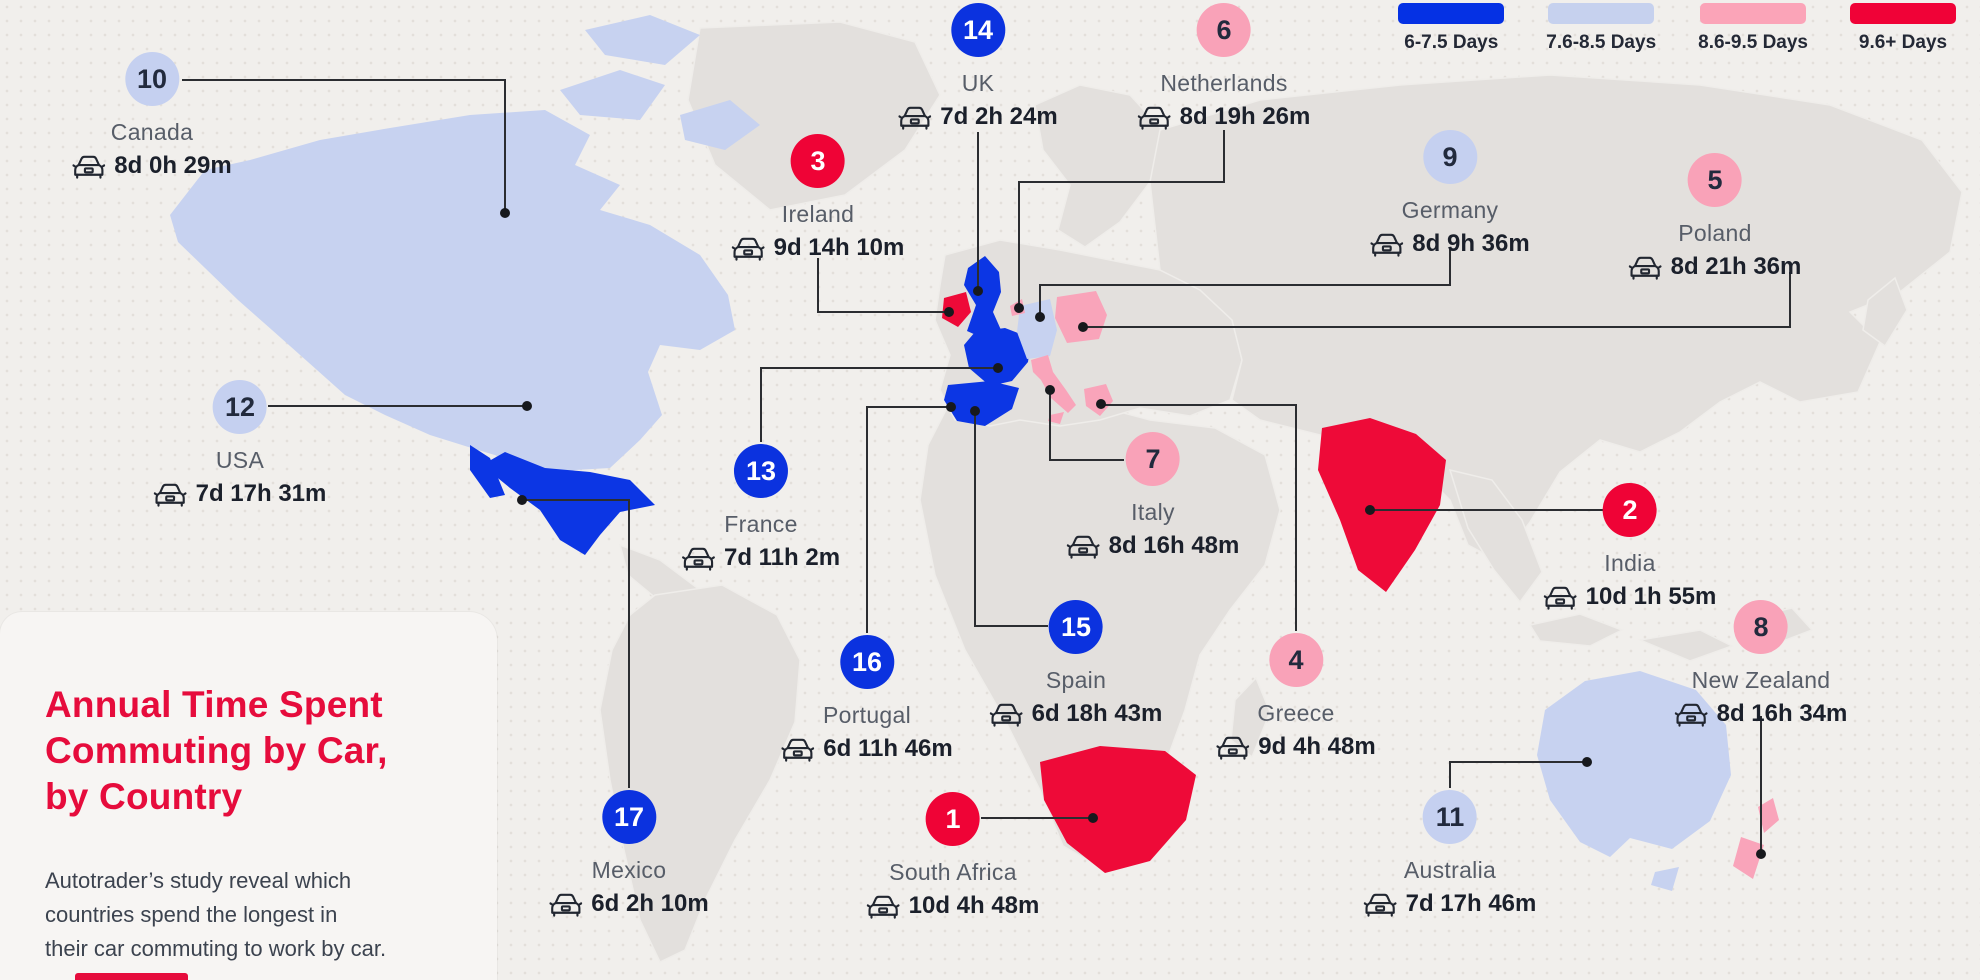 Image resolution: width=1980 pixels, height=980 pixels. I want to click on map-scandinavia, so click(1098, 166).